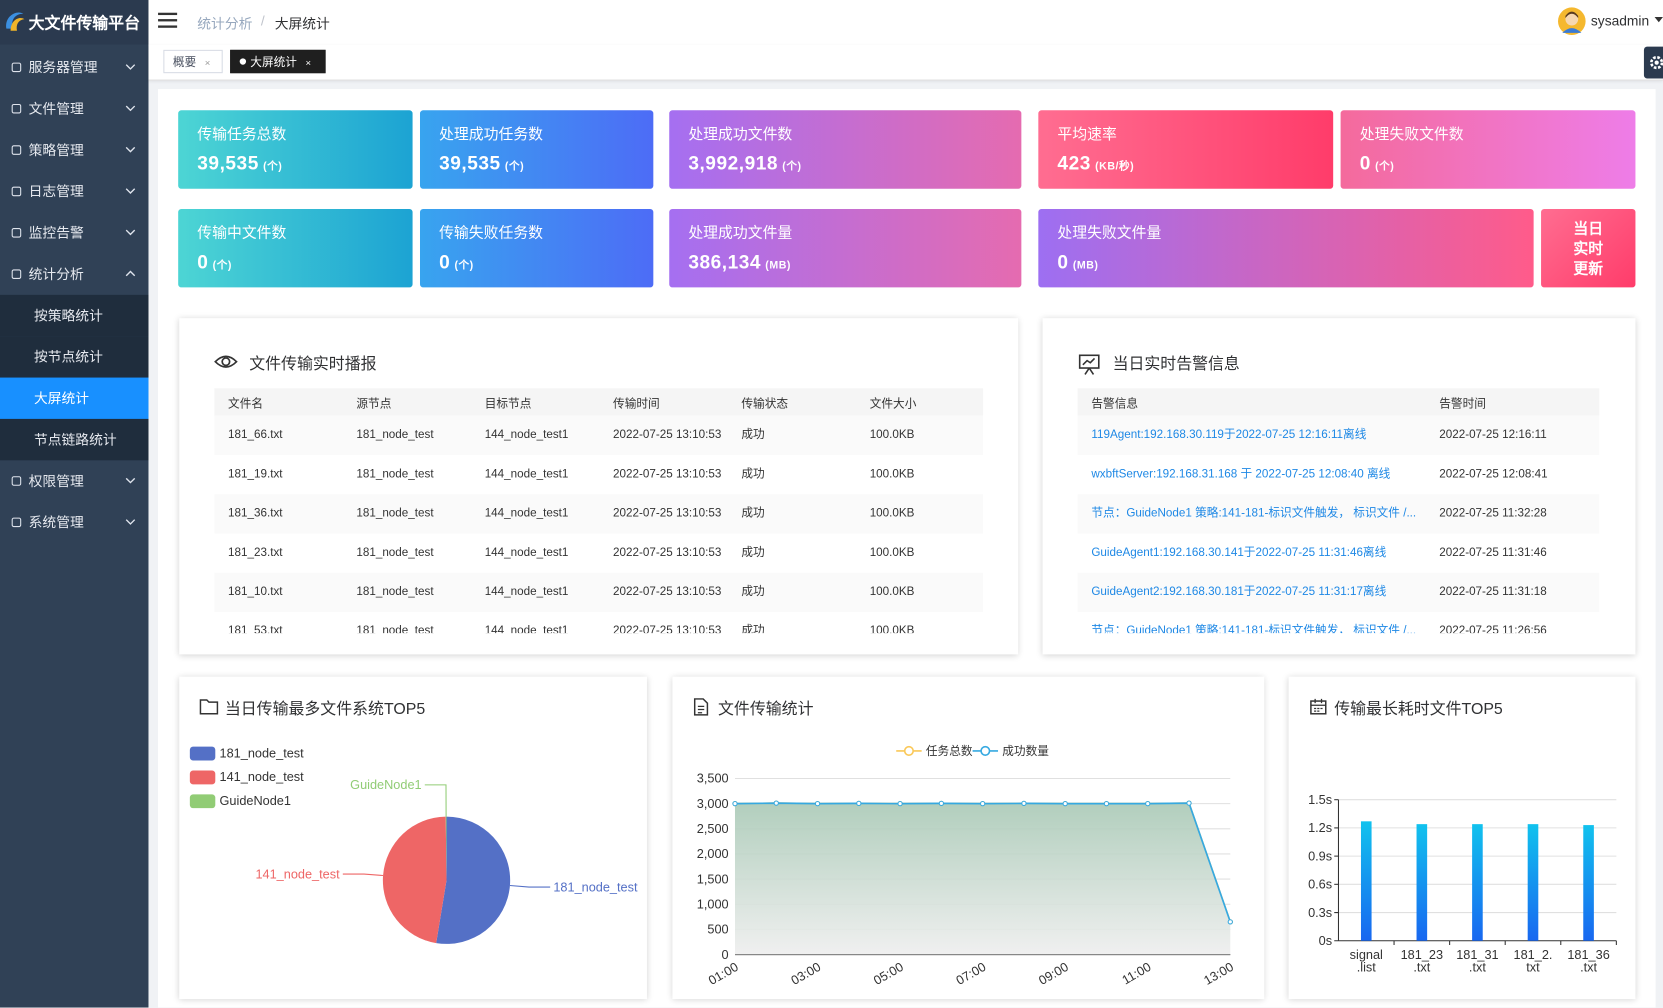  What do you see at coordinates (295, 149) in the screenshot?
I see `stat-card: 传输任务总数 39,535 (个)` at bounding box center [295, 149].